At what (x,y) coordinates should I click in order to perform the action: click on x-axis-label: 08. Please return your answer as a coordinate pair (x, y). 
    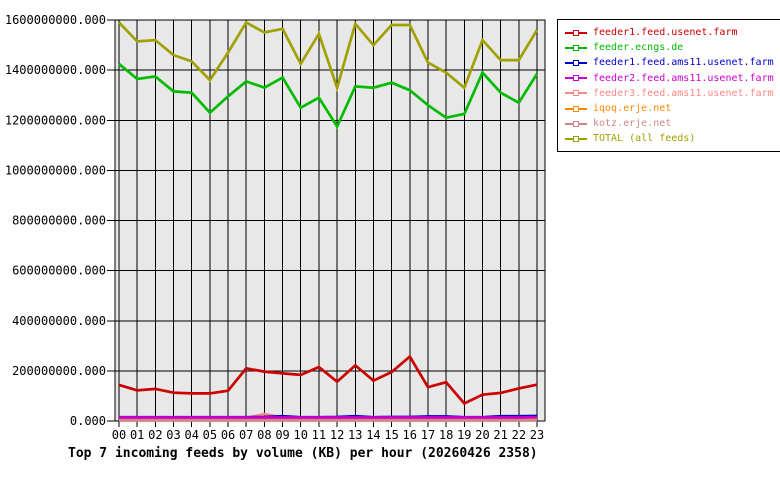
    Looking at the image, I should click on (264, 435).